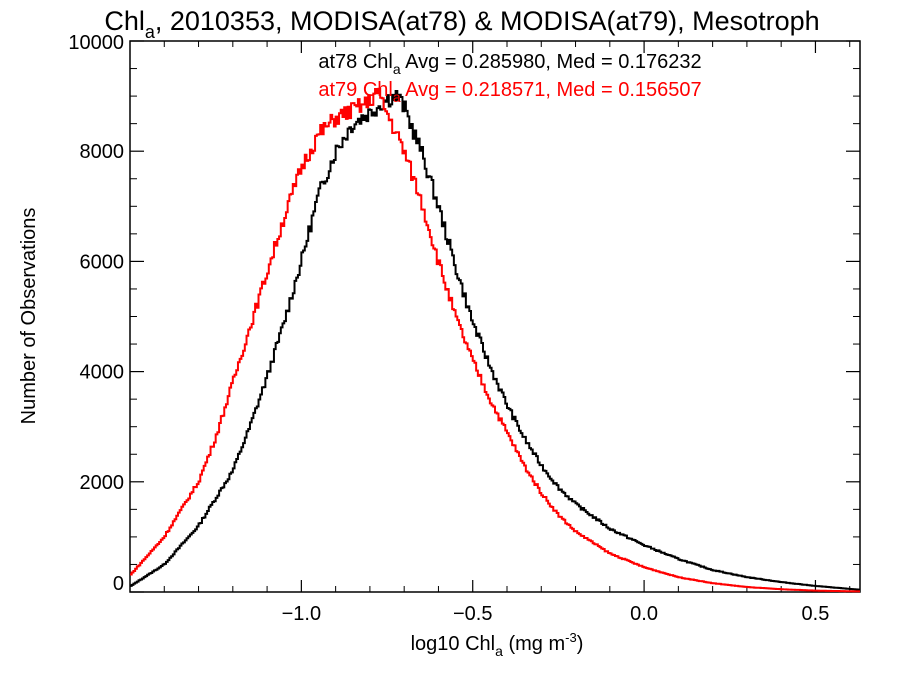 This screenshot has height=675, width=900. Describe the element at coordinates (301, 614) in the screenshot. I see `x-tick-label: −1.0` at that location.